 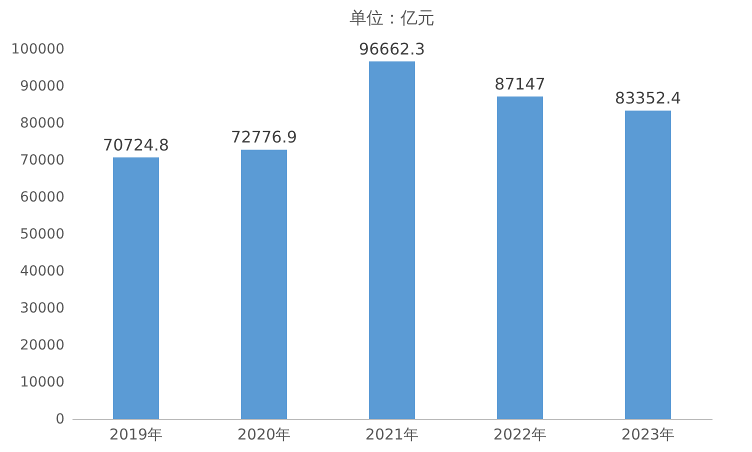 I want to click on chart-title: 单位：亿元, so click(x=392, y=18).